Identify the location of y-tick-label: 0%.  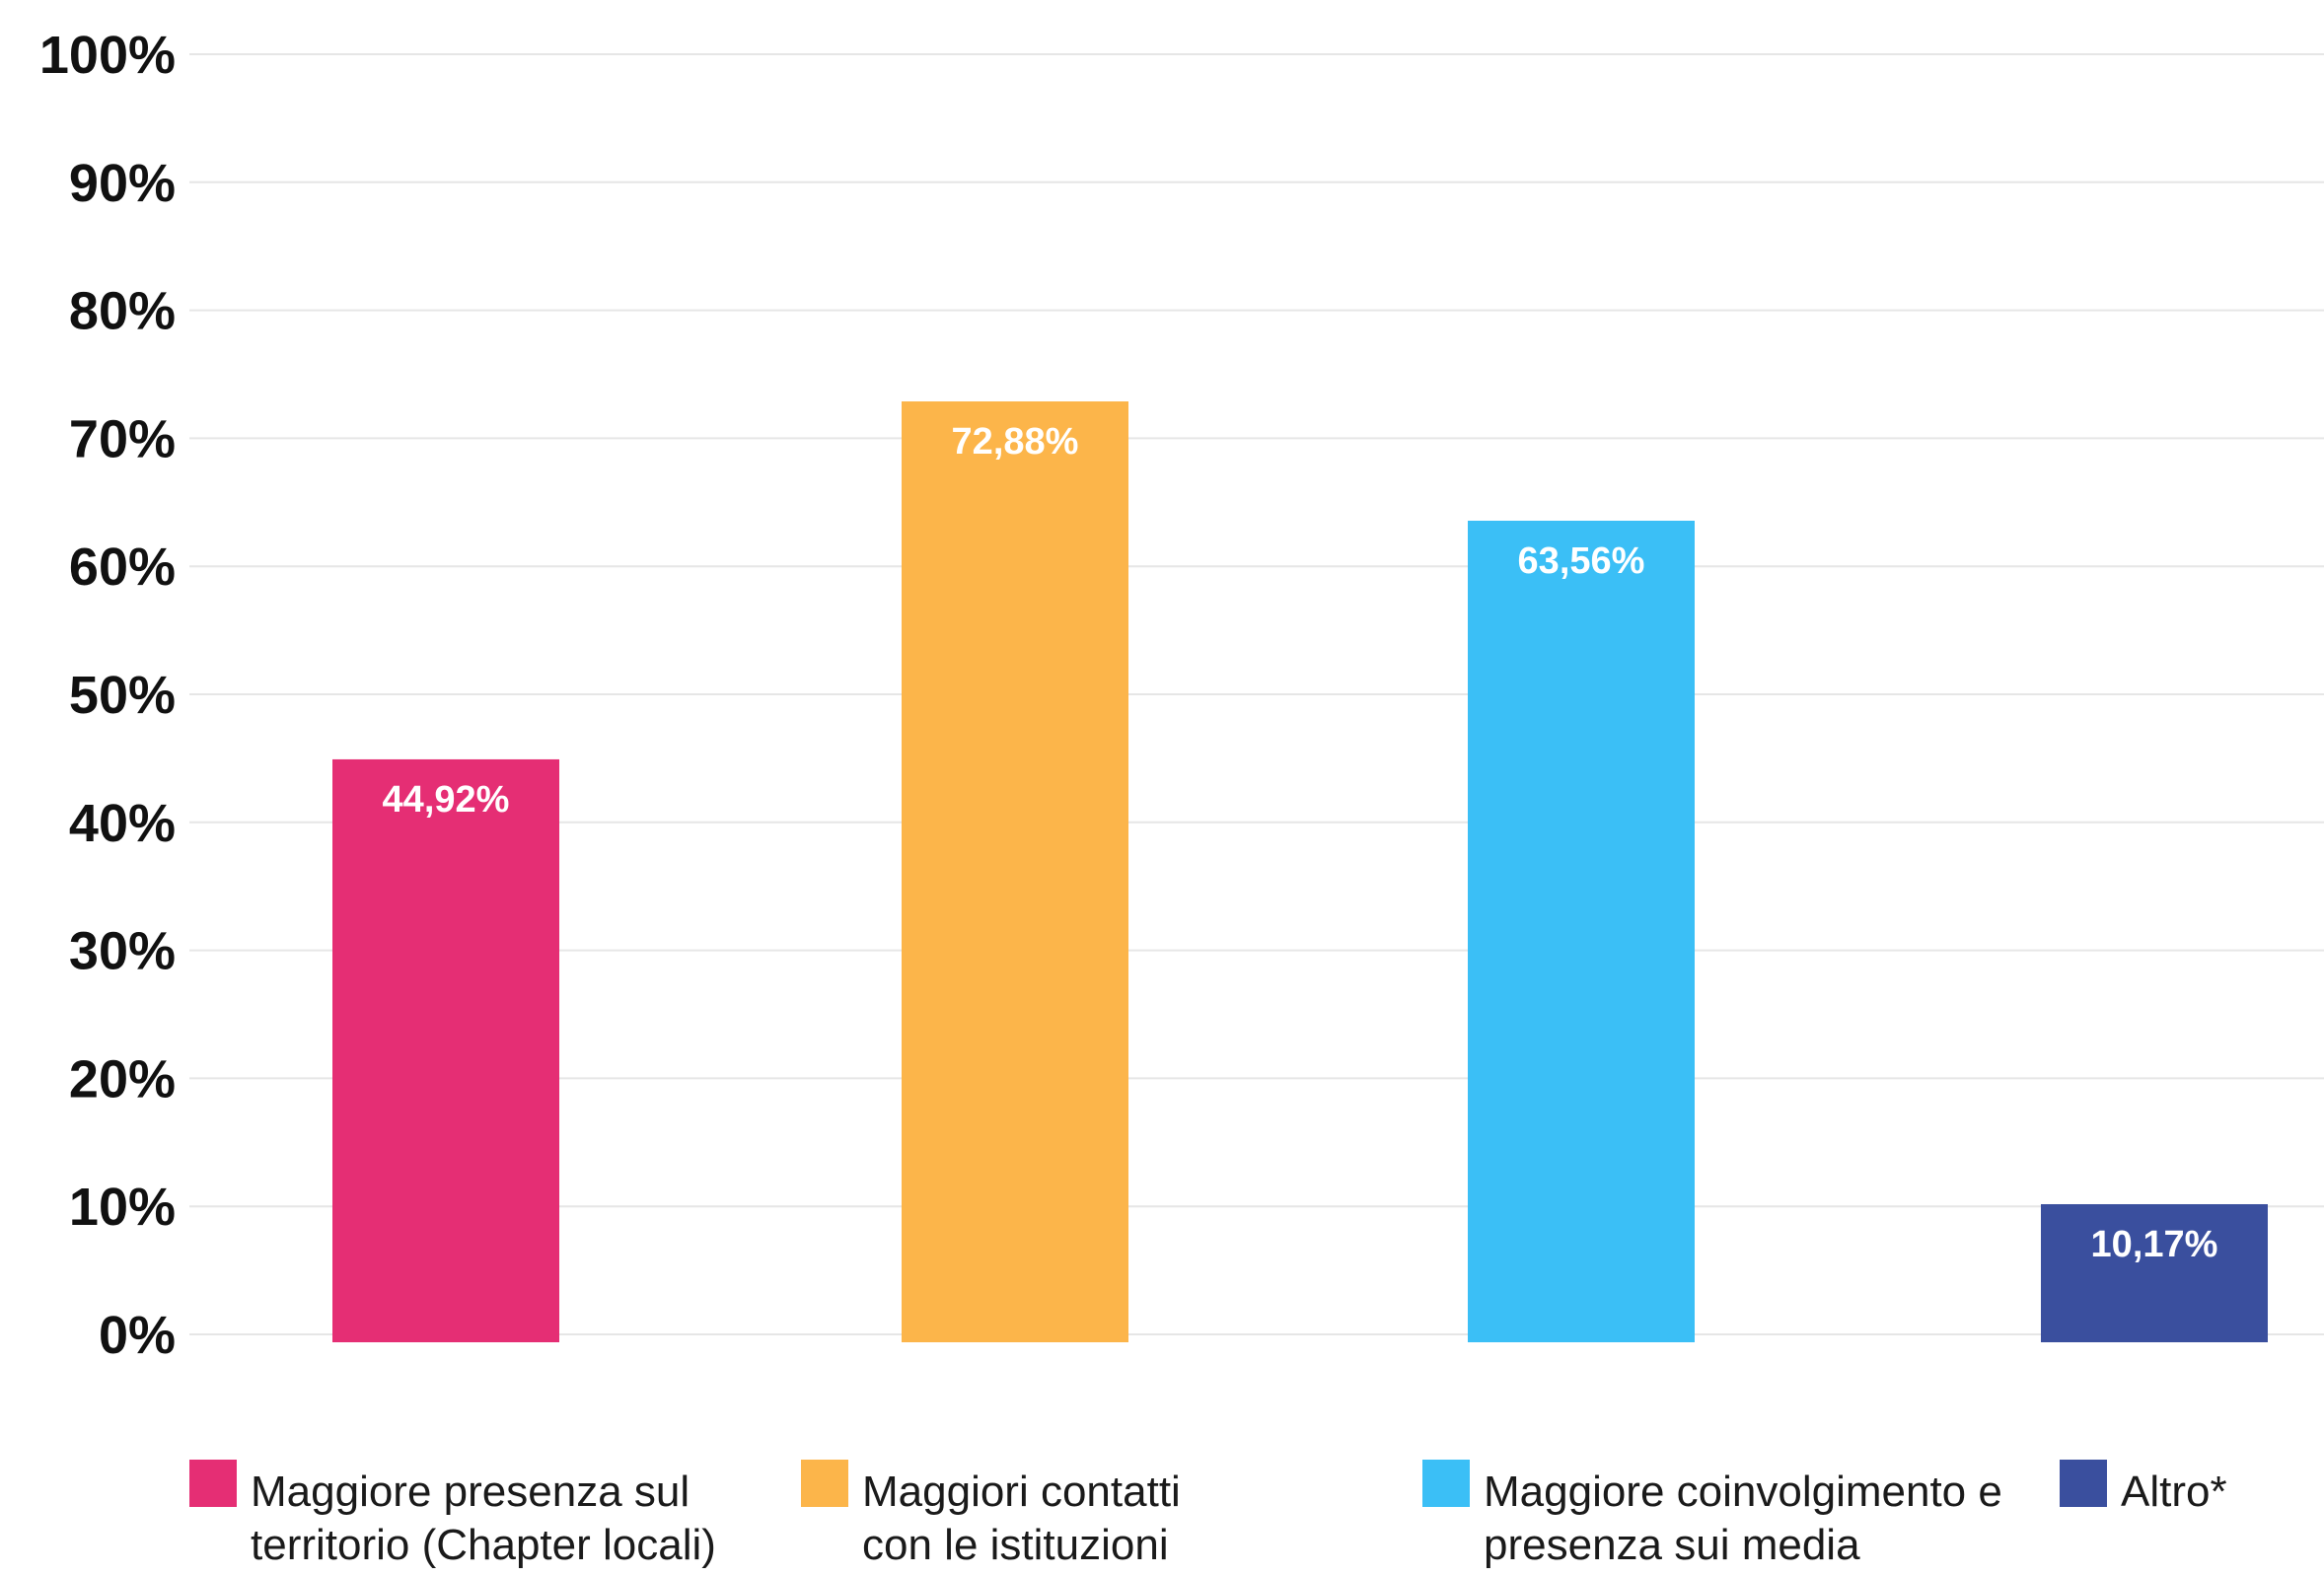
(137, 1335).